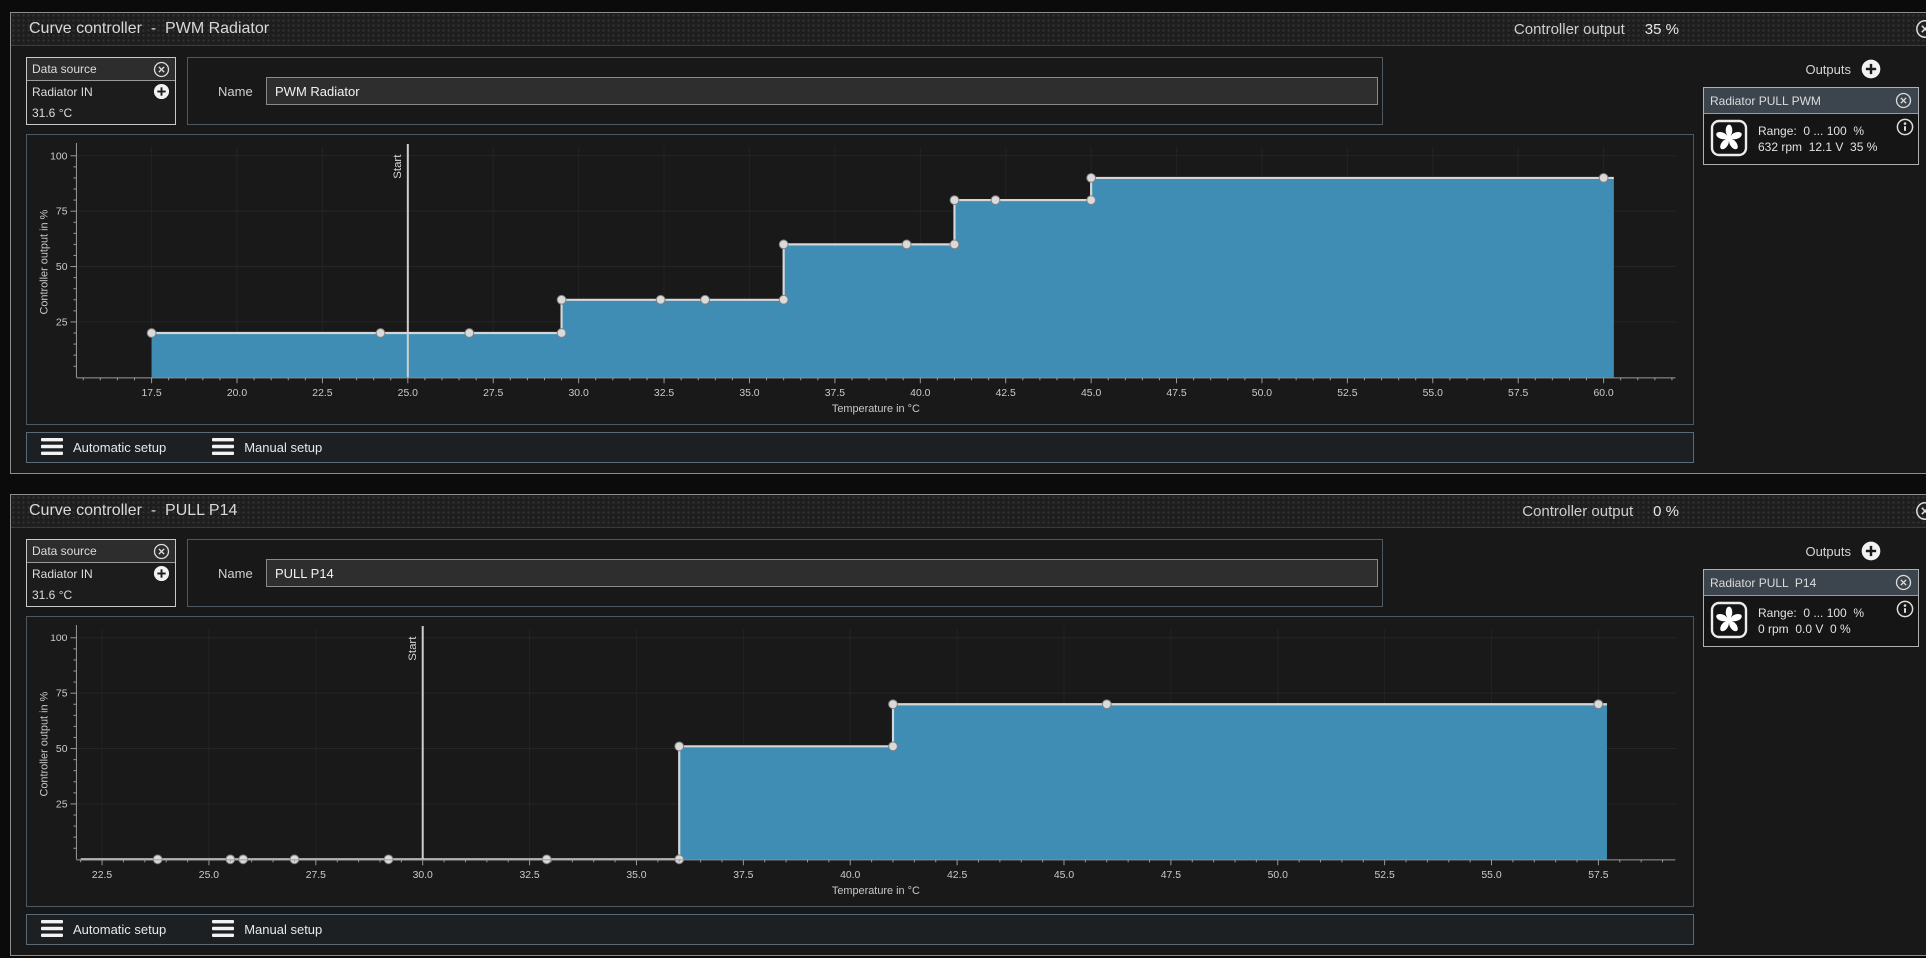 The width and height of the screenshot is (1926, 958). Describe the element at coordinates (1598, 875) in the screenshot. I see `svg-text: 57.5` at that location.